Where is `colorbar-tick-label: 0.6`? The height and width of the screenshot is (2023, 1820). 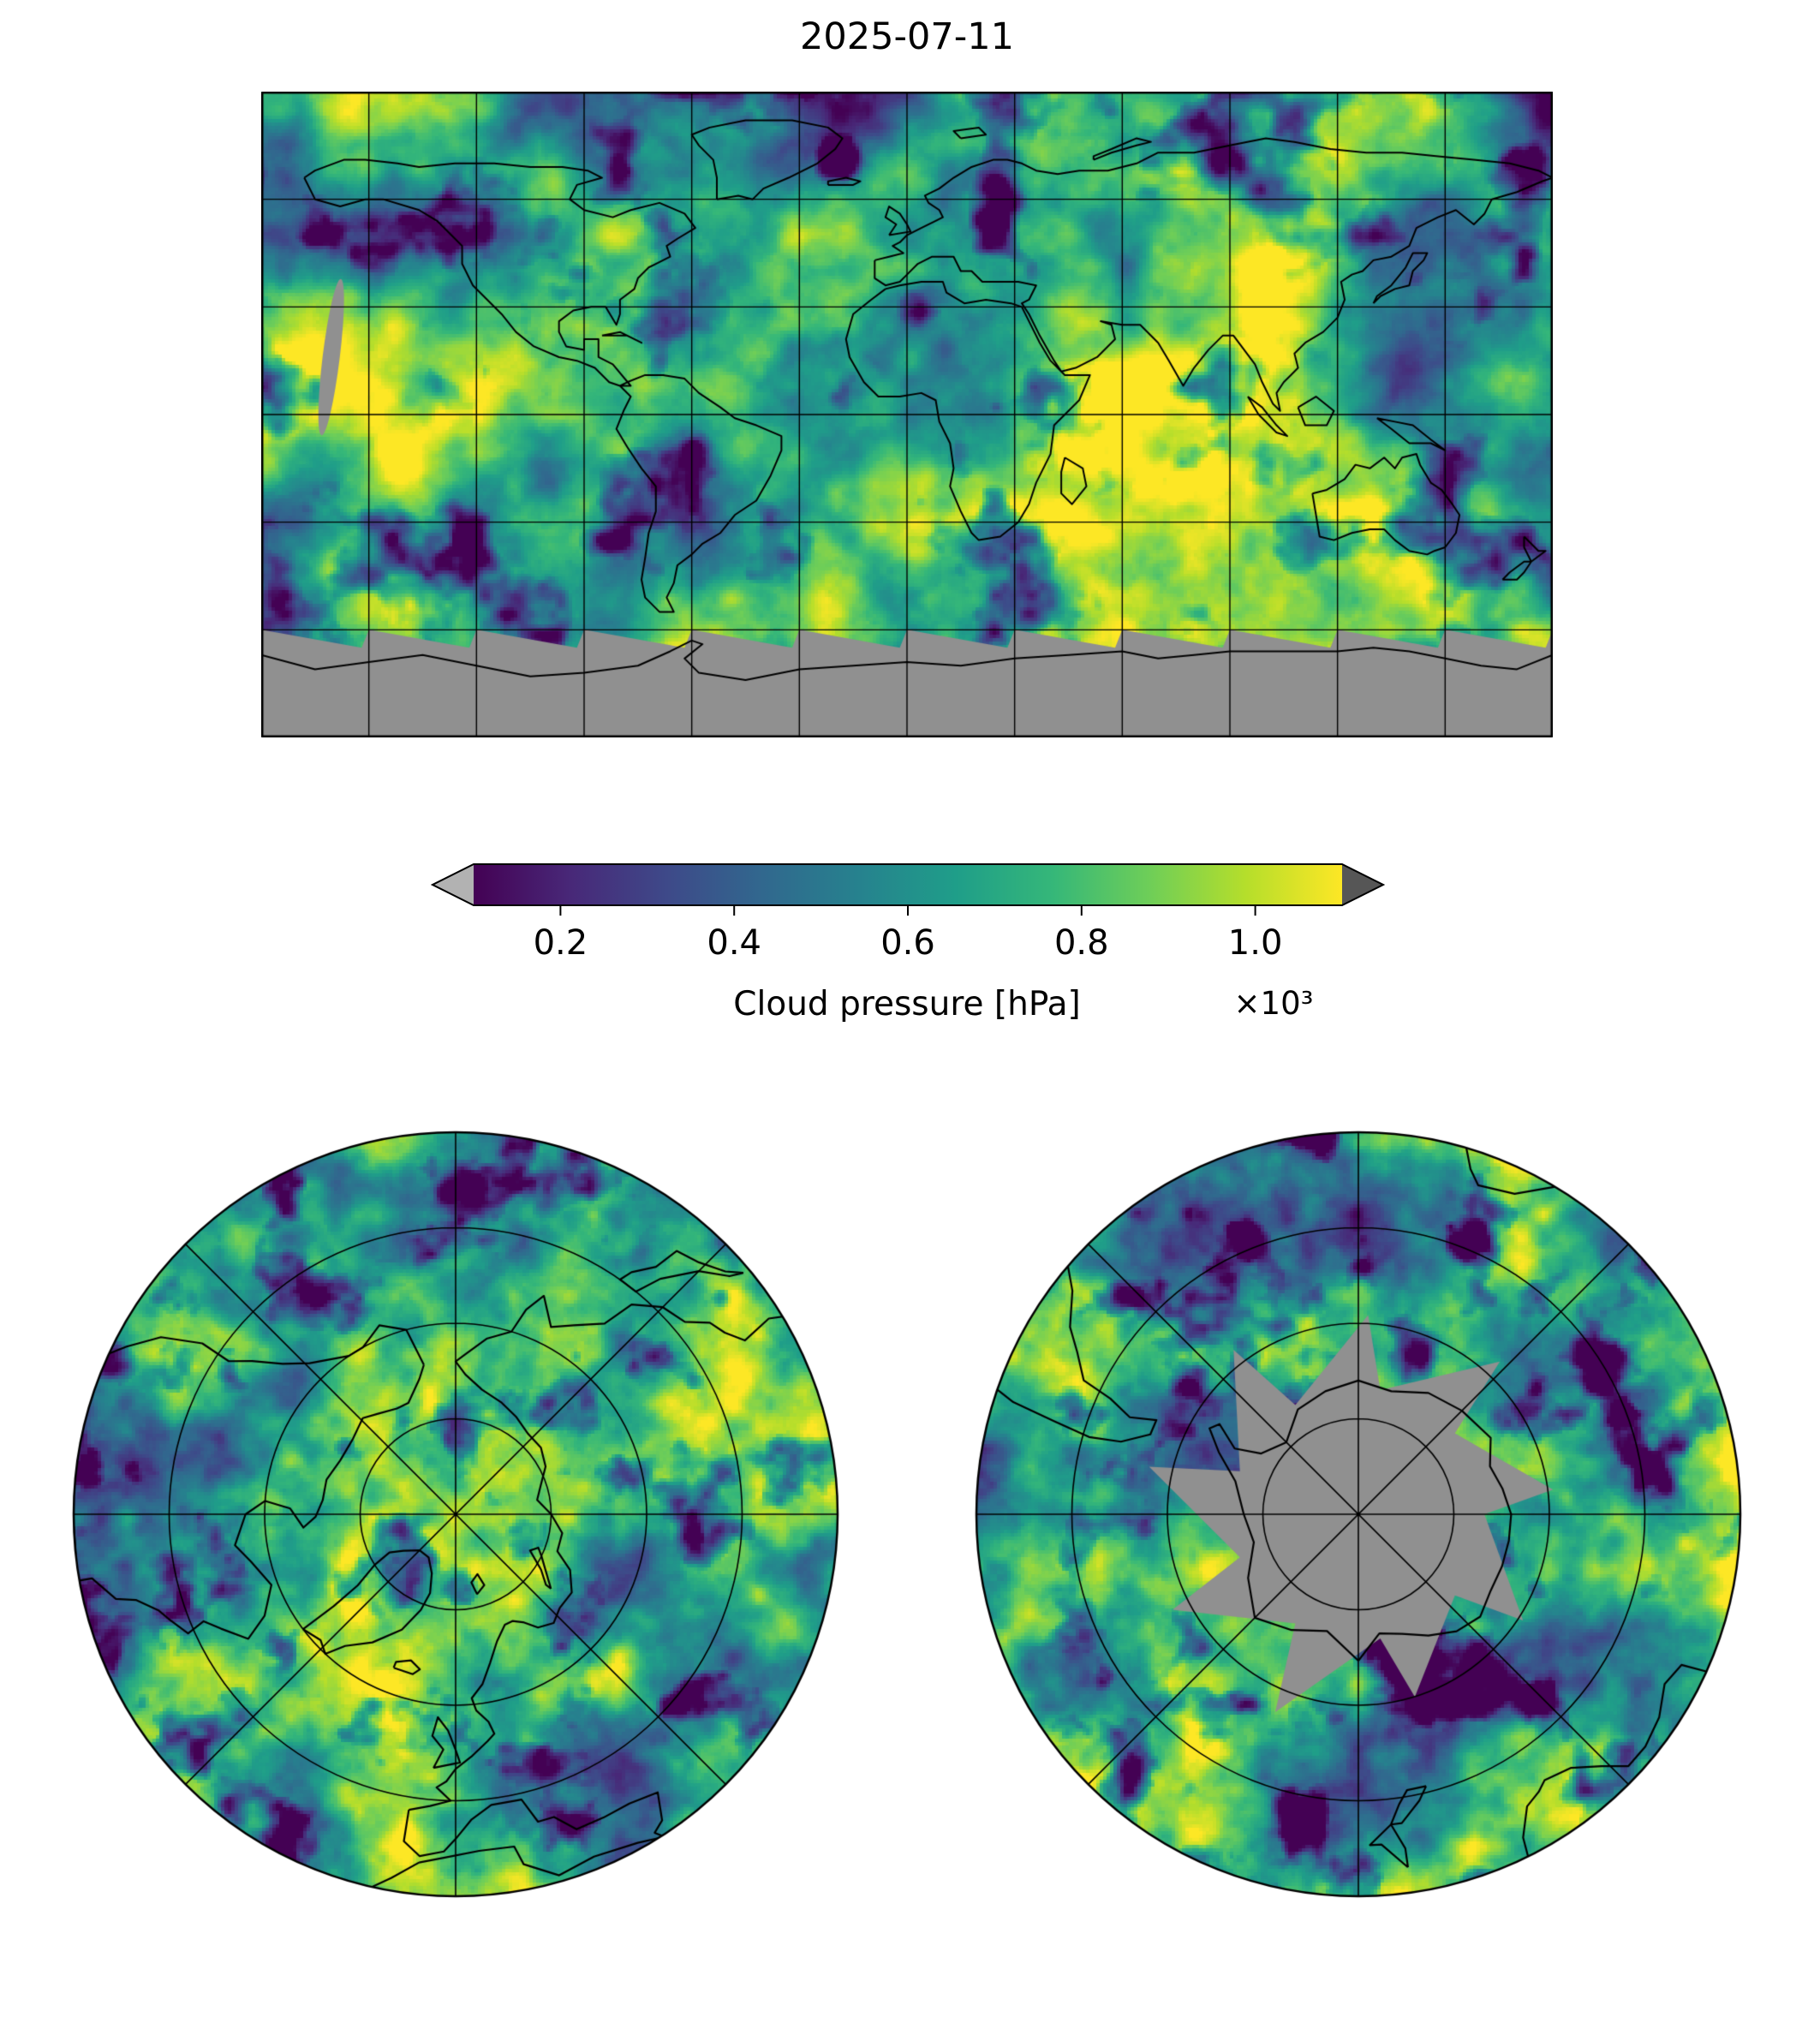 colorbar-tick-label: 0.6 is located at coordinates (907, 943).